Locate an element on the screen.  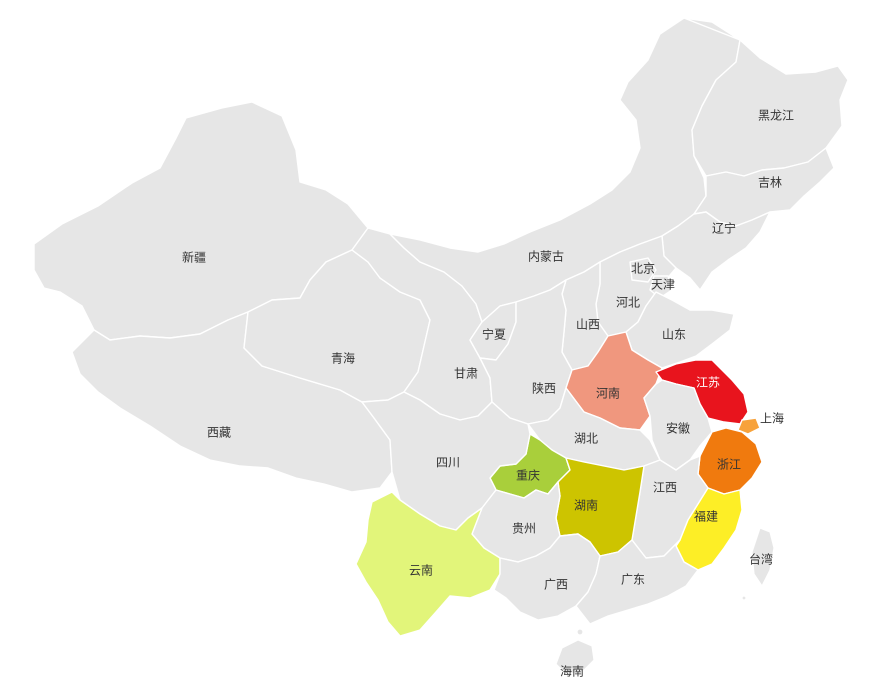
province-taiwan is located at coordinates (763, 557).